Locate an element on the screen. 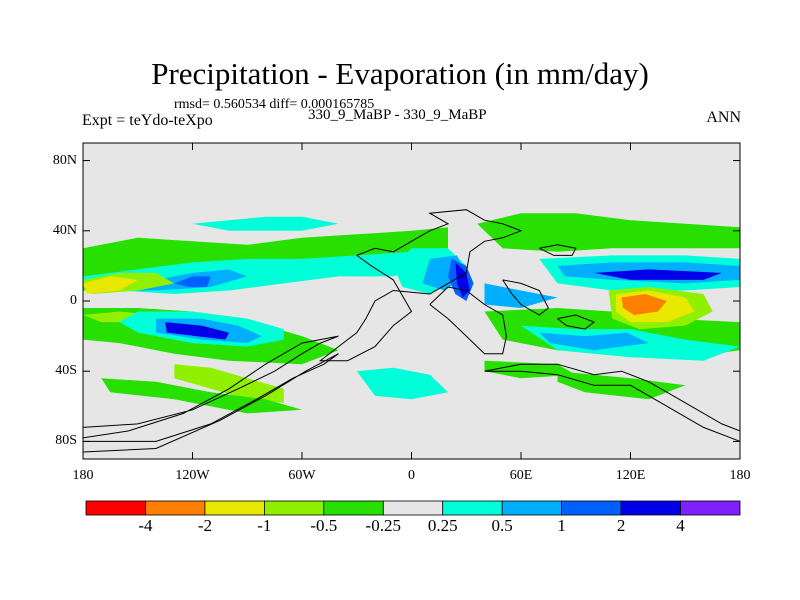 This screenshot has width=800, height=600. colorbar-tick-label: -0.5 is located at coordinates (324, 525).